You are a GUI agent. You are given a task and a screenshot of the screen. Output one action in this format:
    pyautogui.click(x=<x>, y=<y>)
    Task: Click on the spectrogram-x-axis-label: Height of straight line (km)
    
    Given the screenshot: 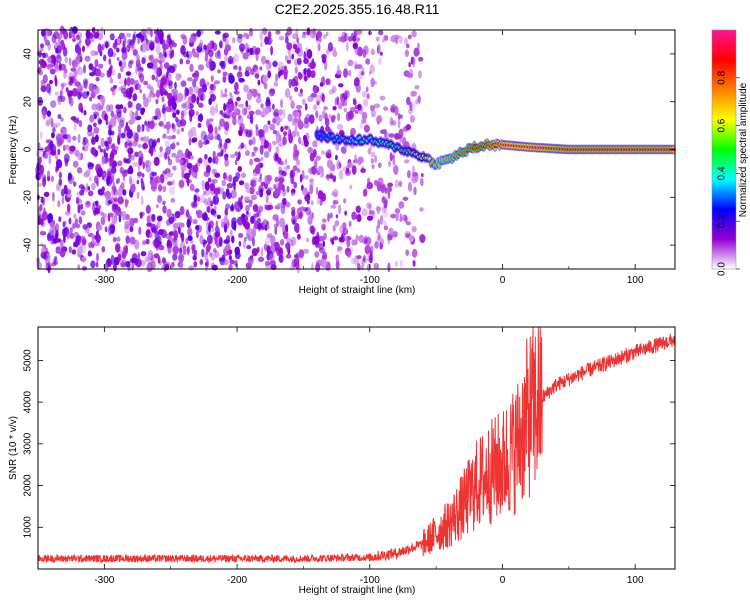 What is the action you would take?
    pyautogui.click(x=357, y=290)
    